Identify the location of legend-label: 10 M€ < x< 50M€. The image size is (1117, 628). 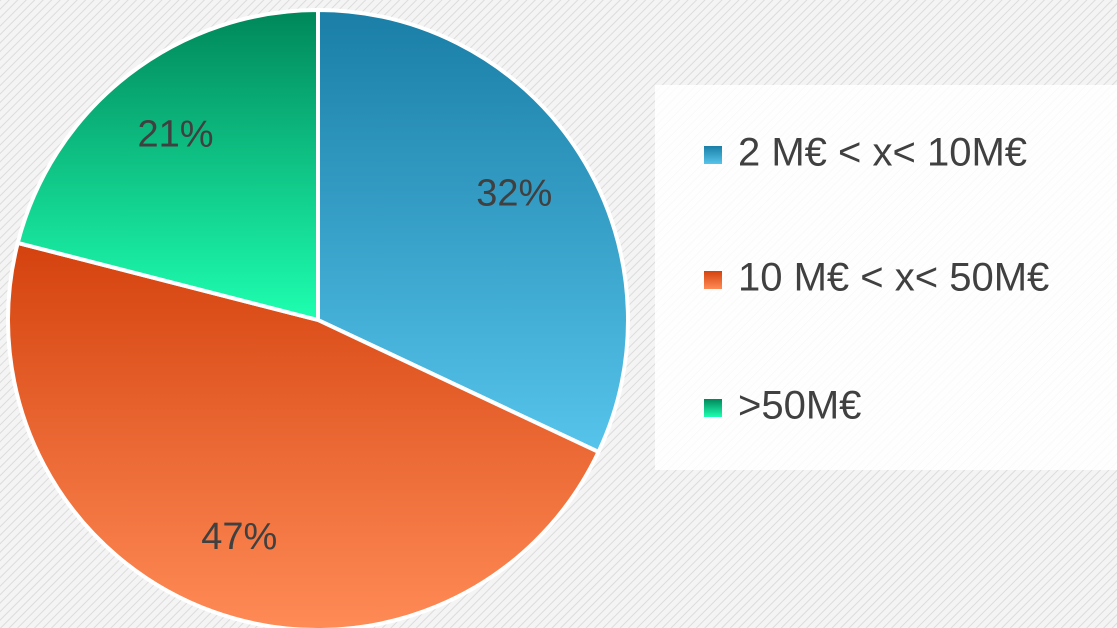
(893, 278).